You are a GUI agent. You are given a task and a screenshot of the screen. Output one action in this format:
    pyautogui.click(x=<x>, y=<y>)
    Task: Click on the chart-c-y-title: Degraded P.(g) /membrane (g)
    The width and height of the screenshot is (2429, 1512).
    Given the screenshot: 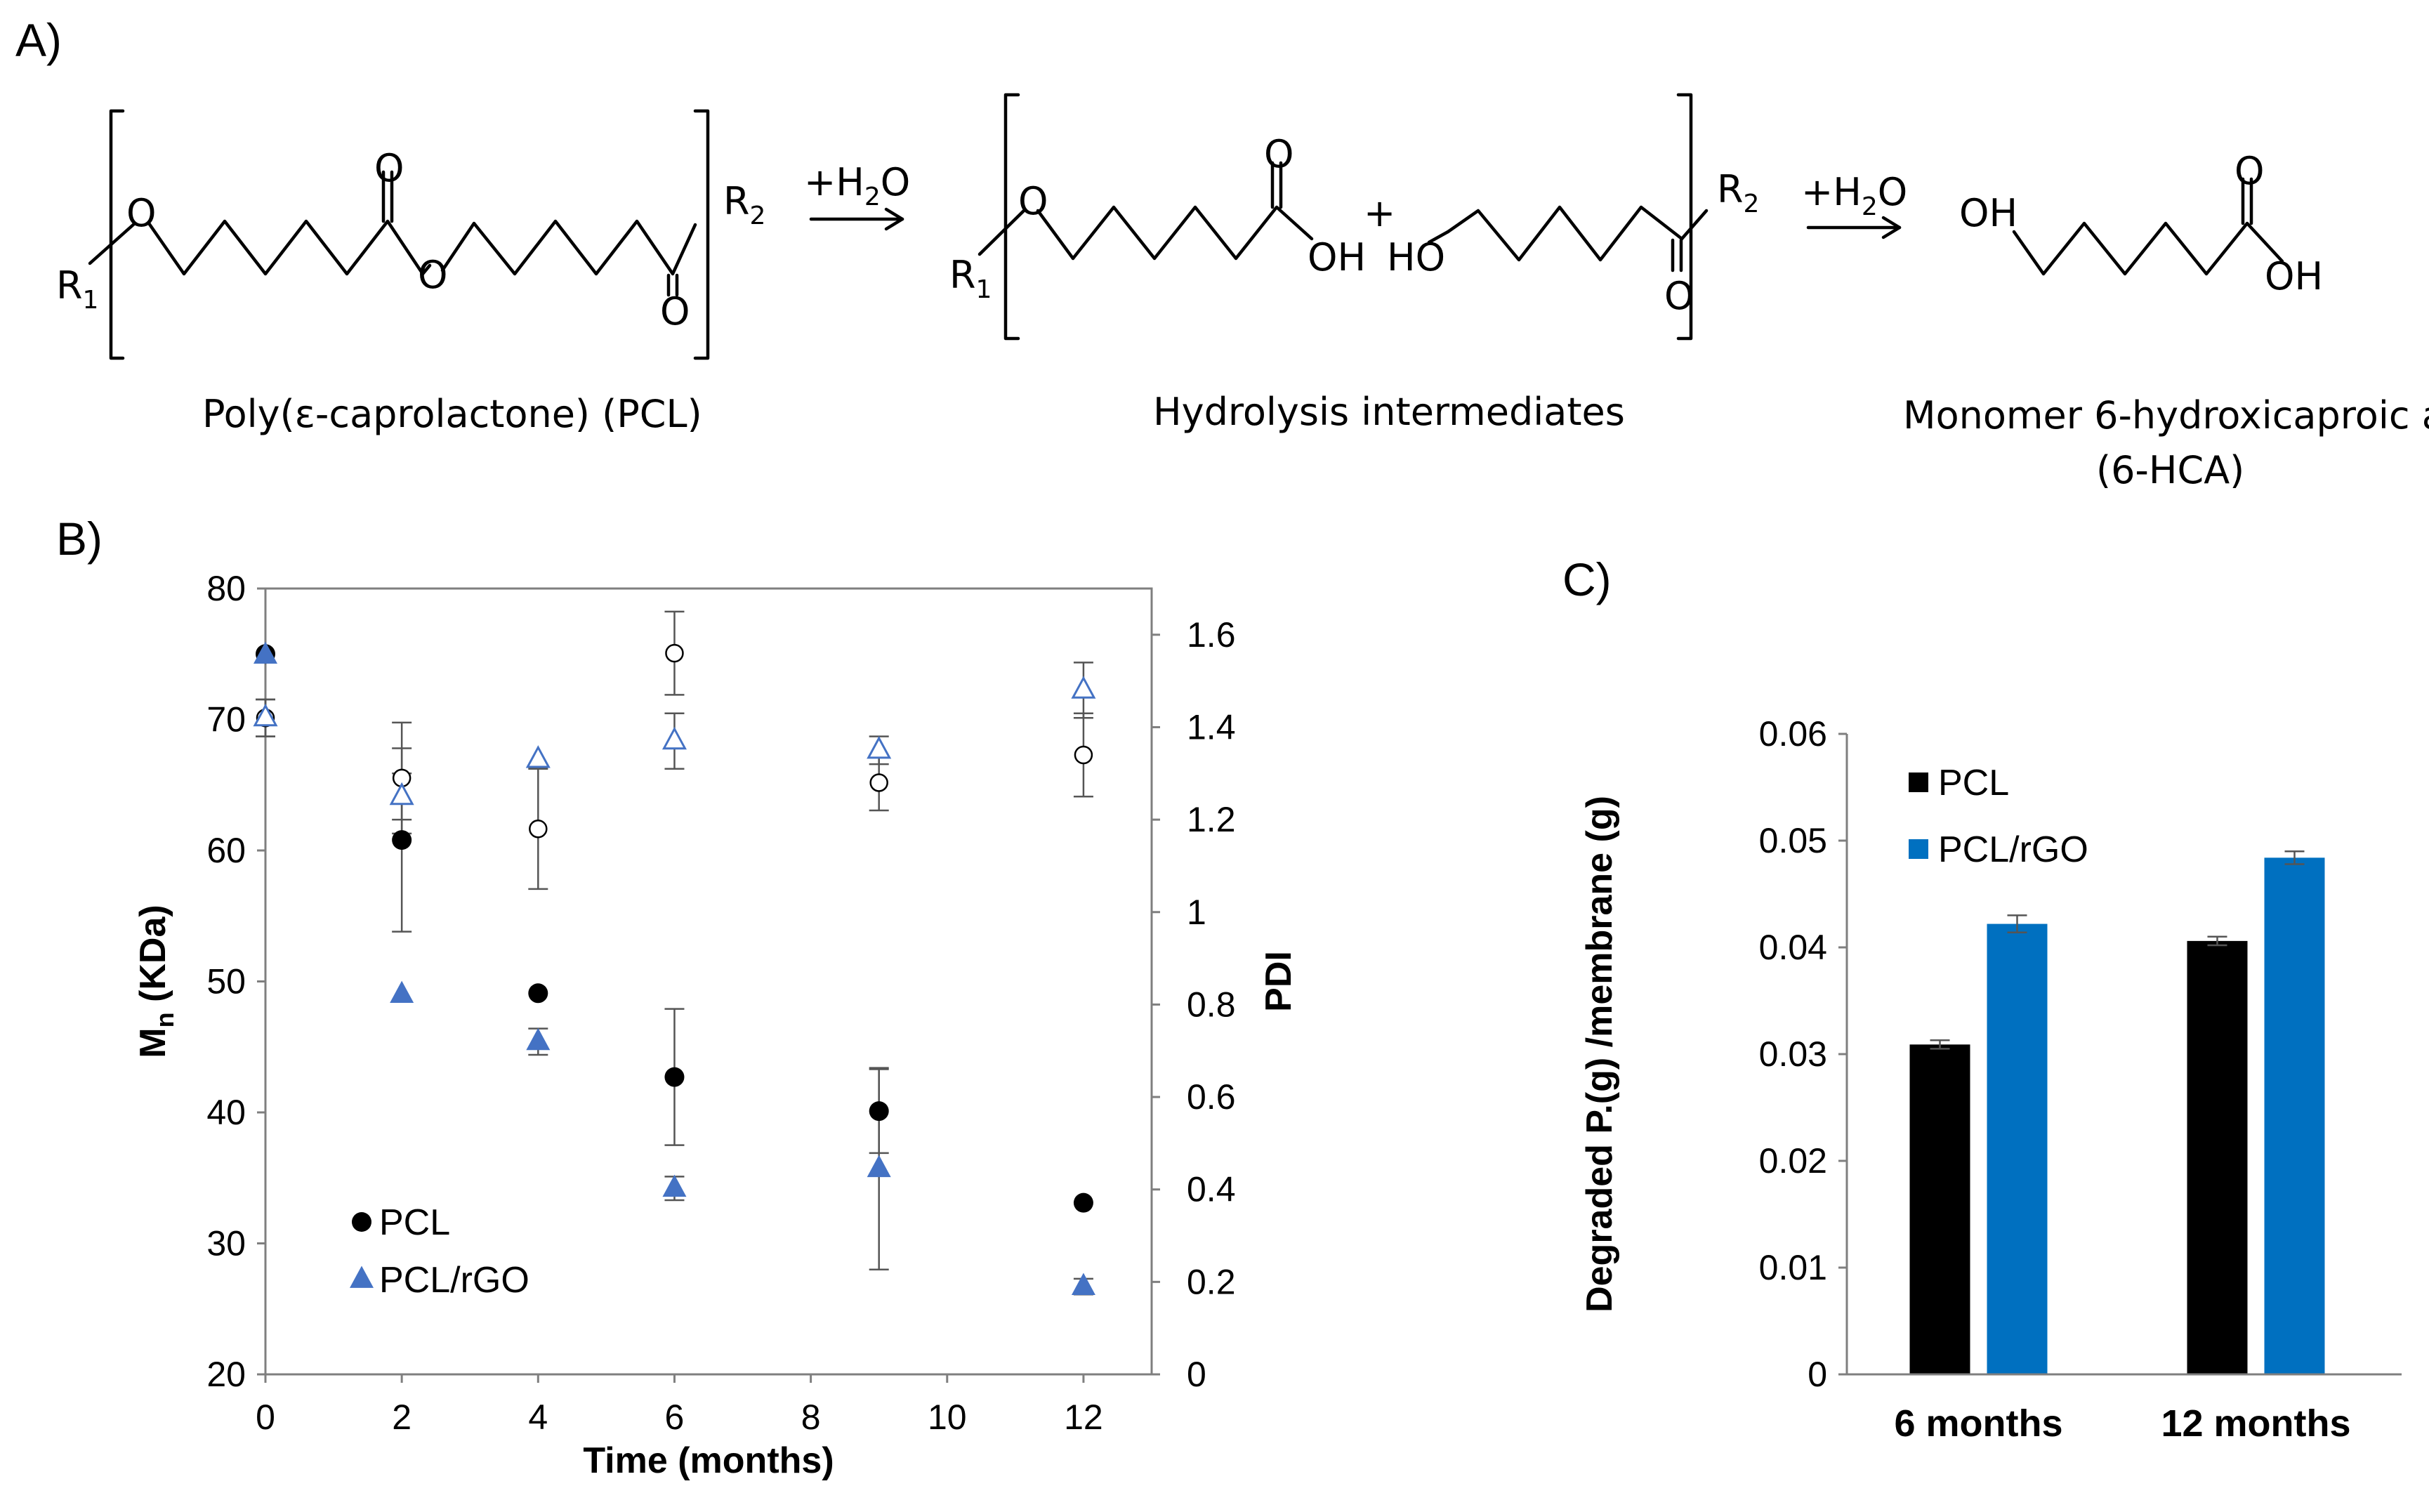 What is the action you would take?
    pyautogui.click(x=1599, y=1054)
    